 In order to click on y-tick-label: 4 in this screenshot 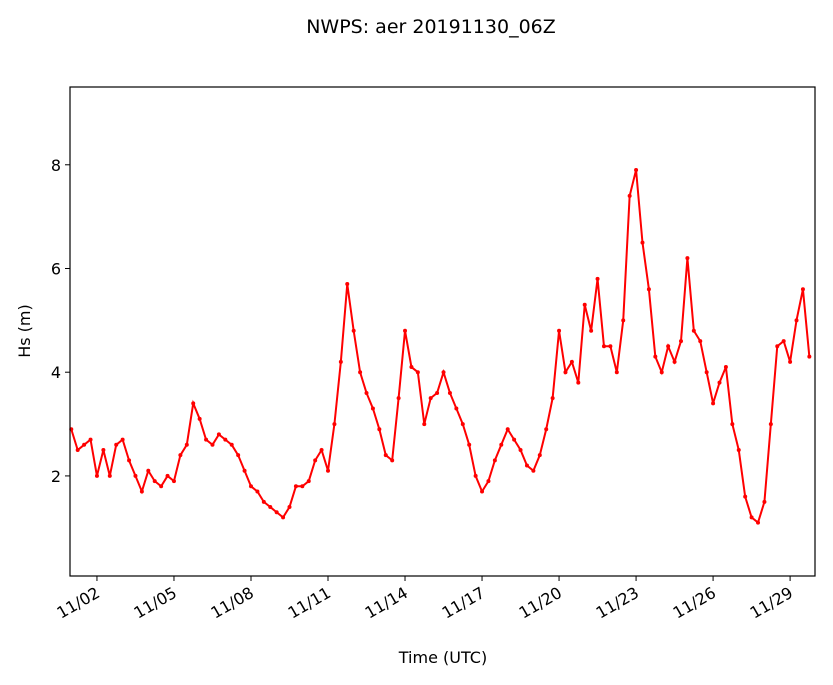, I will do `click(56, 372)`.